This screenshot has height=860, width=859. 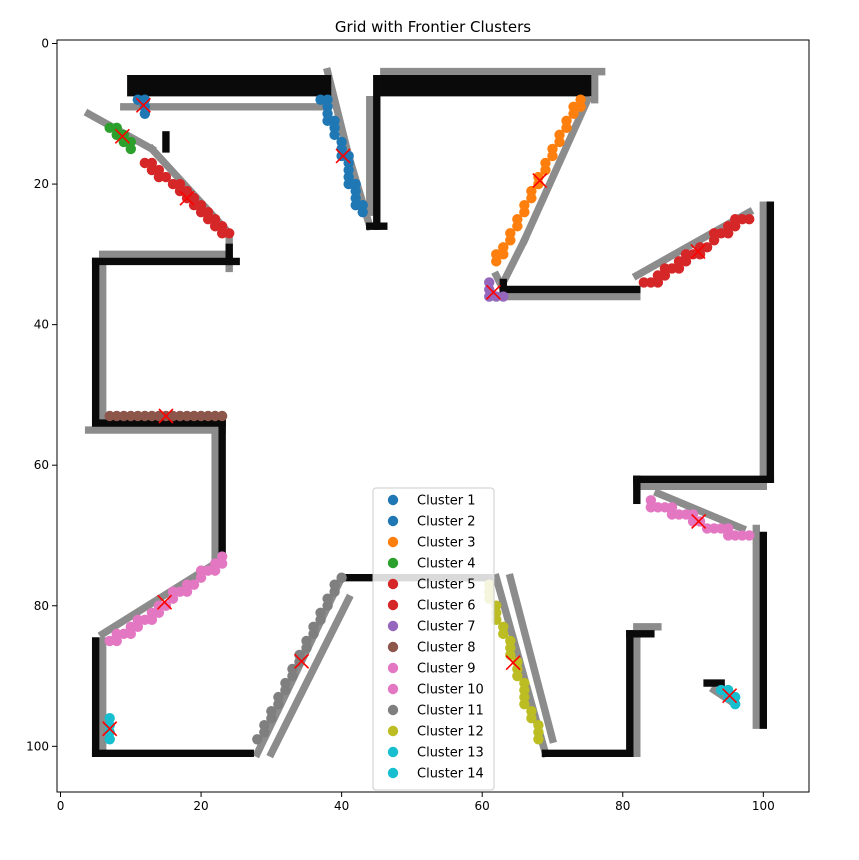 I want to click on y-tick-label-60: 60, so click(x=41, y=465).